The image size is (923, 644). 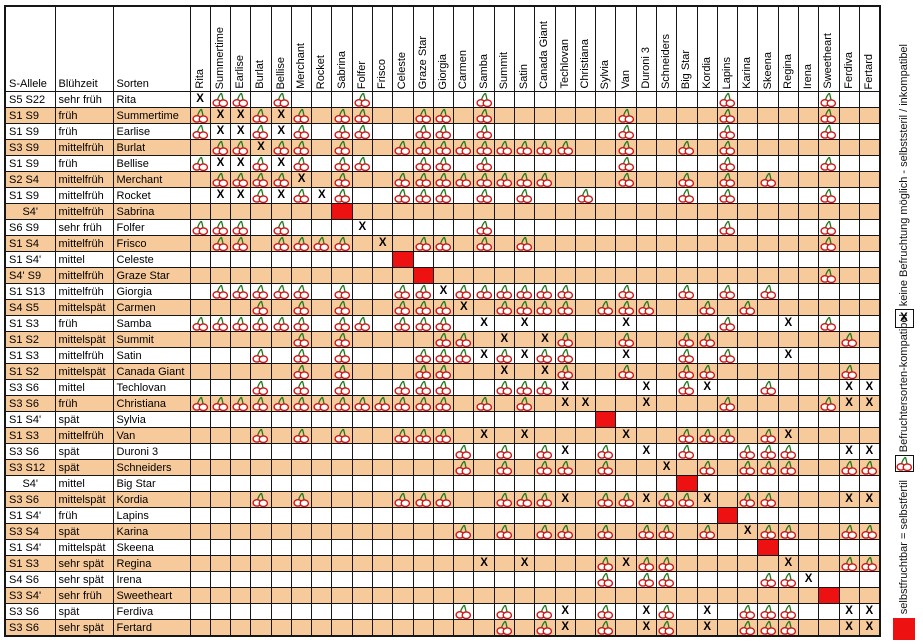 What do you see at coordinates (84, 499) in the screenshot?
I see `row-bloom-time: mittelspät` at bounding box center [84, 499].